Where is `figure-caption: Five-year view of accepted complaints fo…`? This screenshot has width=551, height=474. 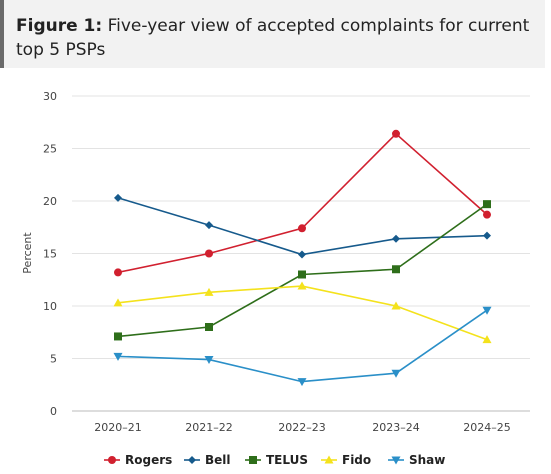 figure-caption: Five-year view of accepted complaints fo… is located at coordinates (273, 38).